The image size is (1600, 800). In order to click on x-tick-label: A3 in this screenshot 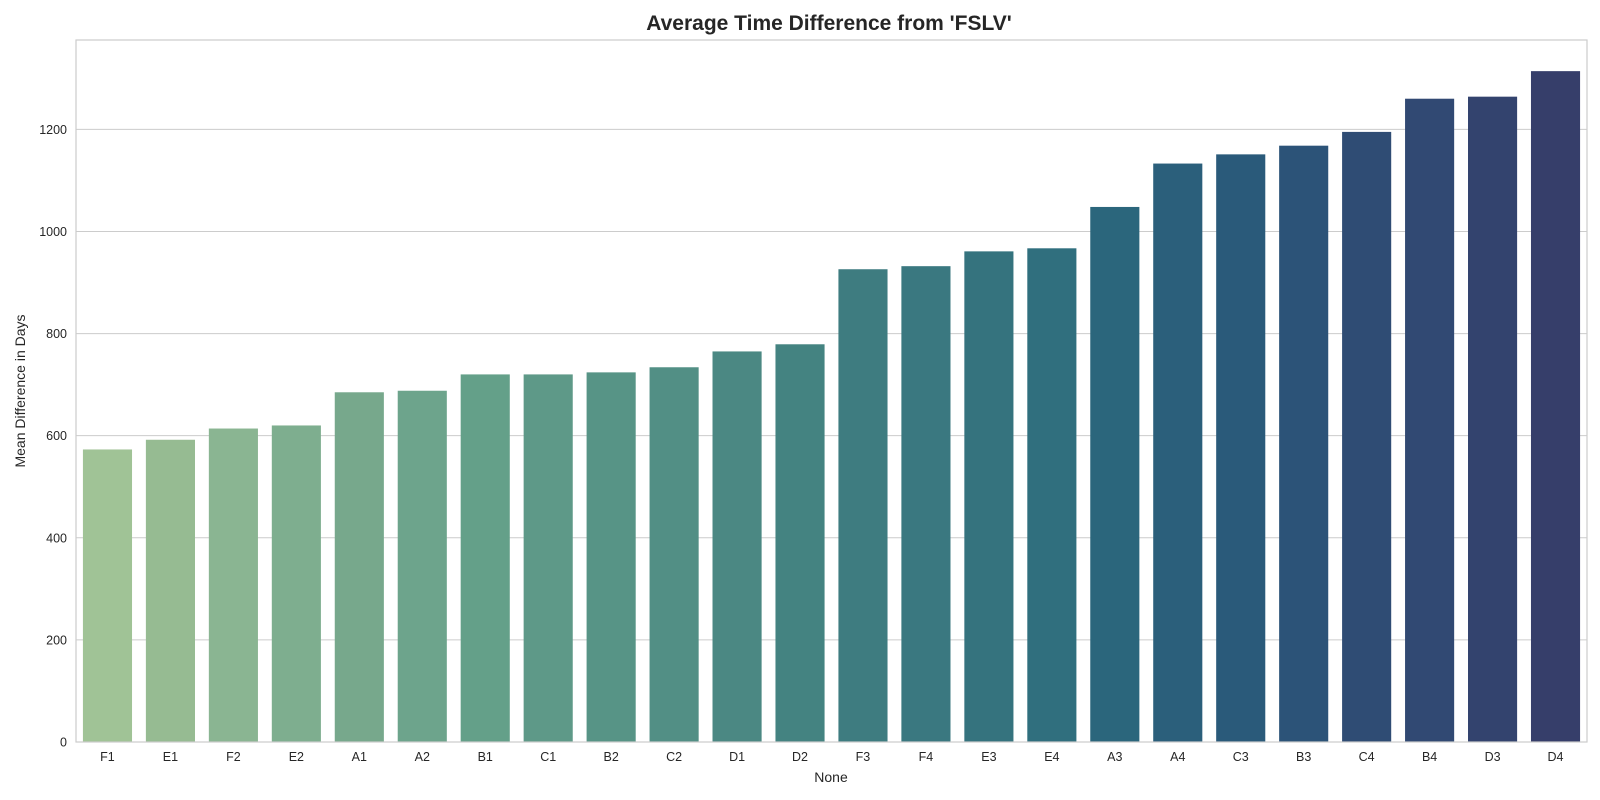, I will do `click(1114, 757)`.